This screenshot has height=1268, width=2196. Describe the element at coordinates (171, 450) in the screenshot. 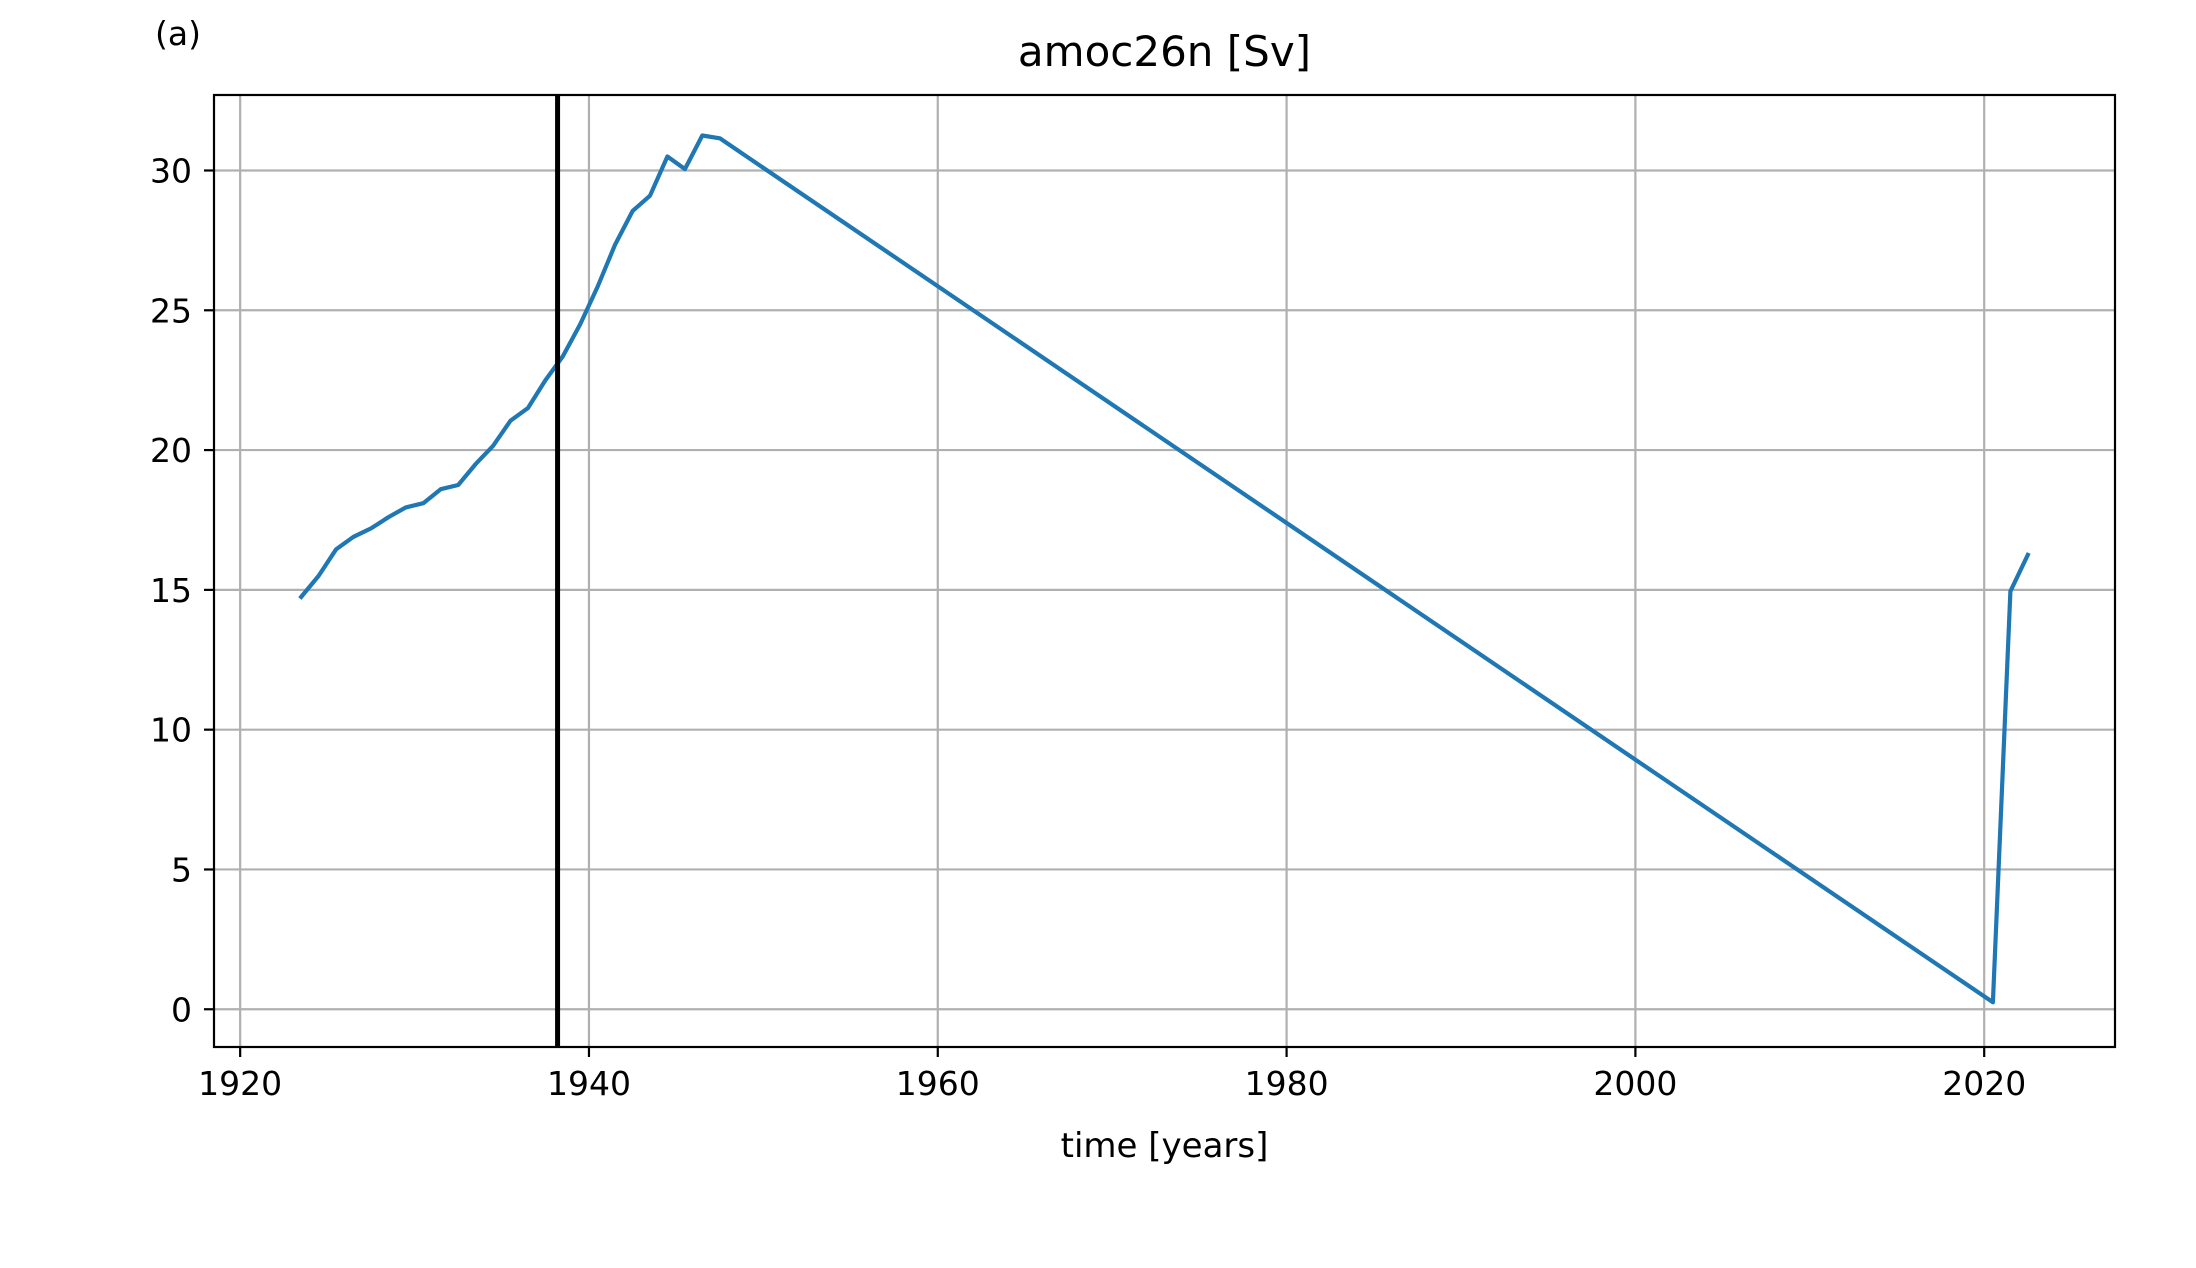

I see `y-tick-label: 20` at that location.